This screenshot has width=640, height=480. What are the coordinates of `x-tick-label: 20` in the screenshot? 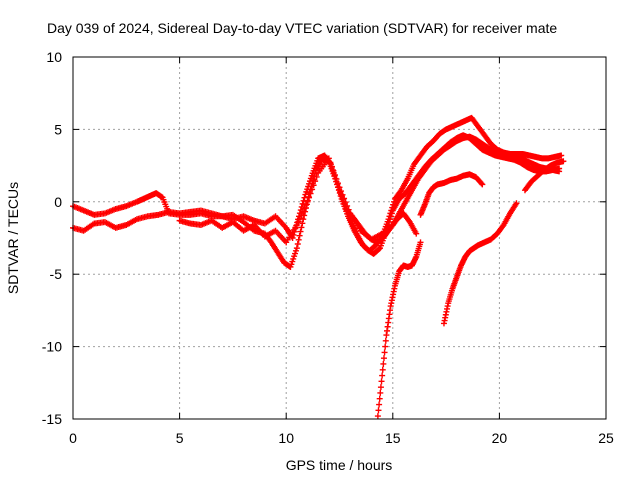 It's located at (500, 438).